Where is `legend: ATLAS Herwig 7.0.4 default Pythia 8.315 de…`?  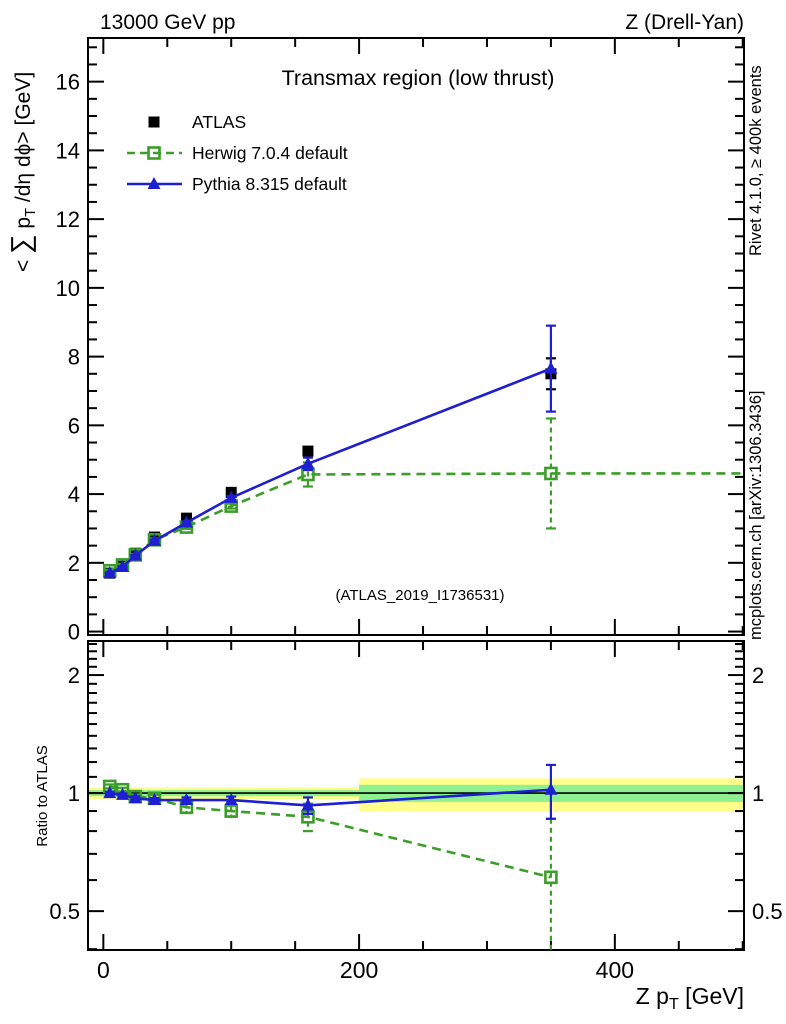
legend: ATLAS Herwig 7.0.4 default Pythia 8.315 de… is located at coordinates (237, 153).